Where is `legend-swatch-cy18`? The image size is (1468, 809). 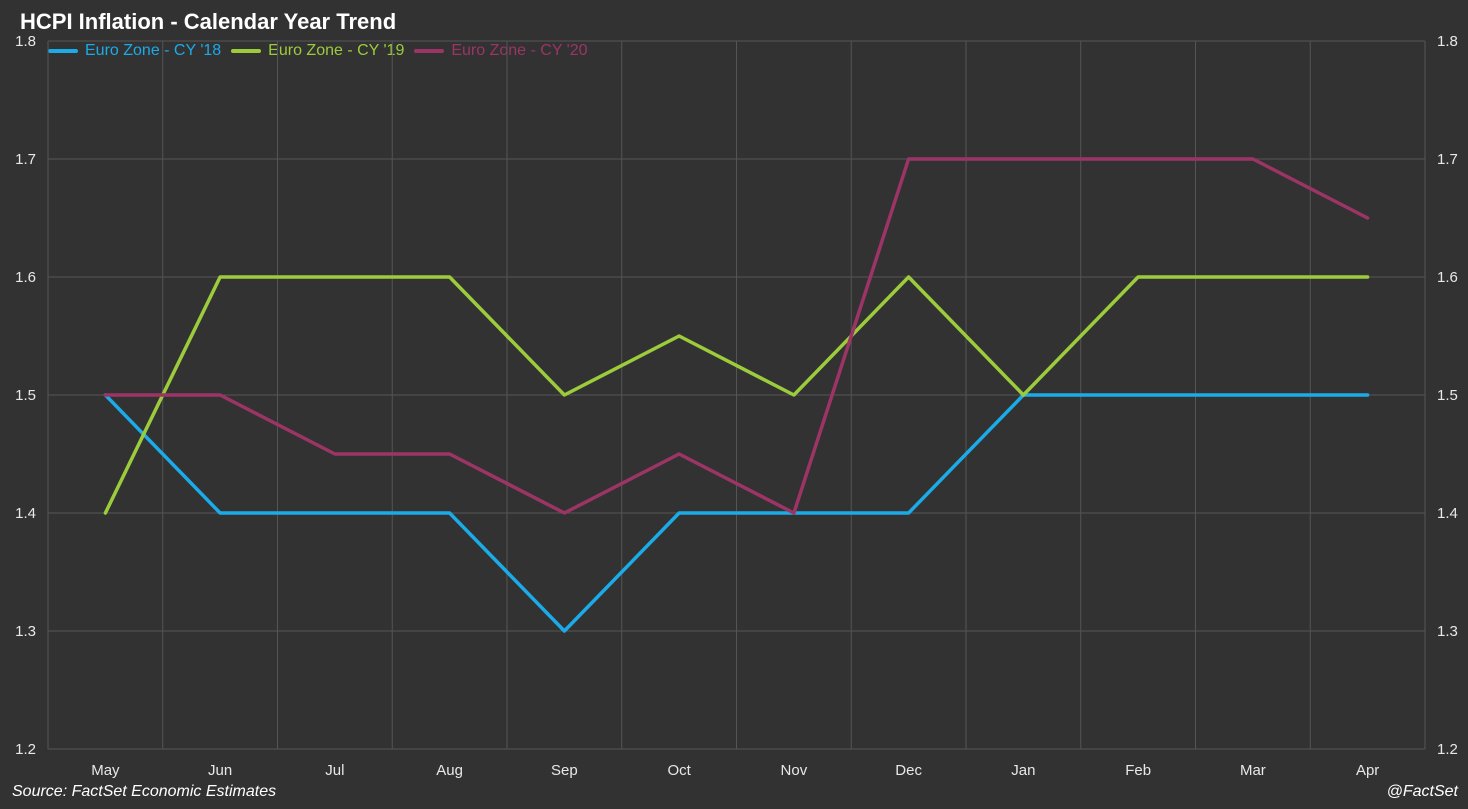
legend-swatch-cy18 is located at coordinates (63, 51).